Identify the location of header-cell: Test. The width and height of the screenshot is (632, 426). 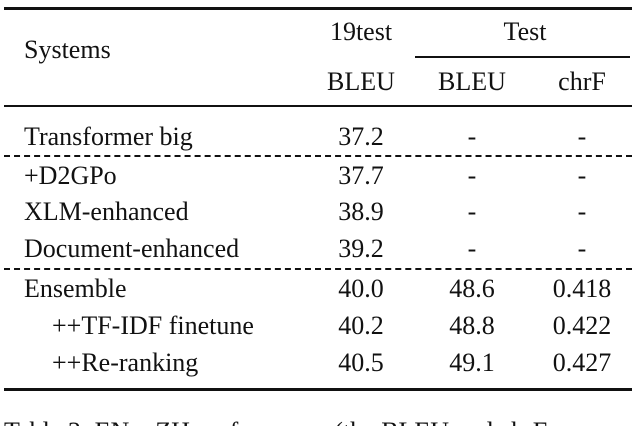
(525, 31).